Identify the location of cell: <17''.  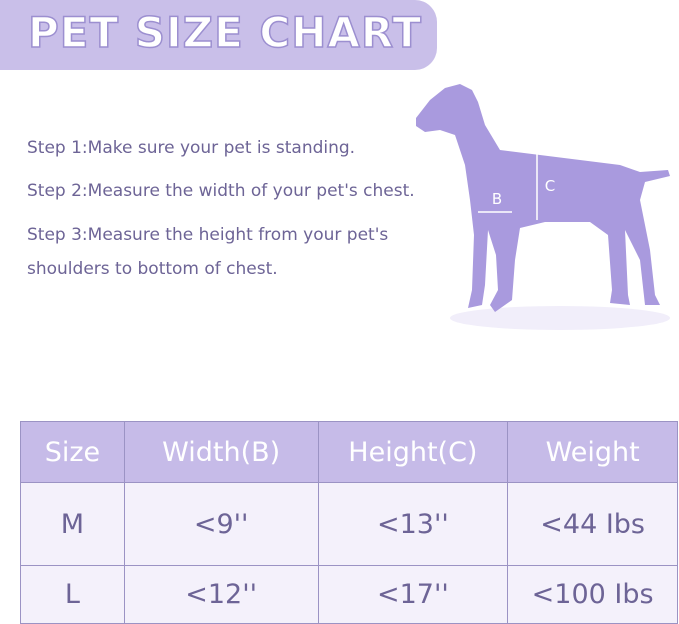
(413, 594).